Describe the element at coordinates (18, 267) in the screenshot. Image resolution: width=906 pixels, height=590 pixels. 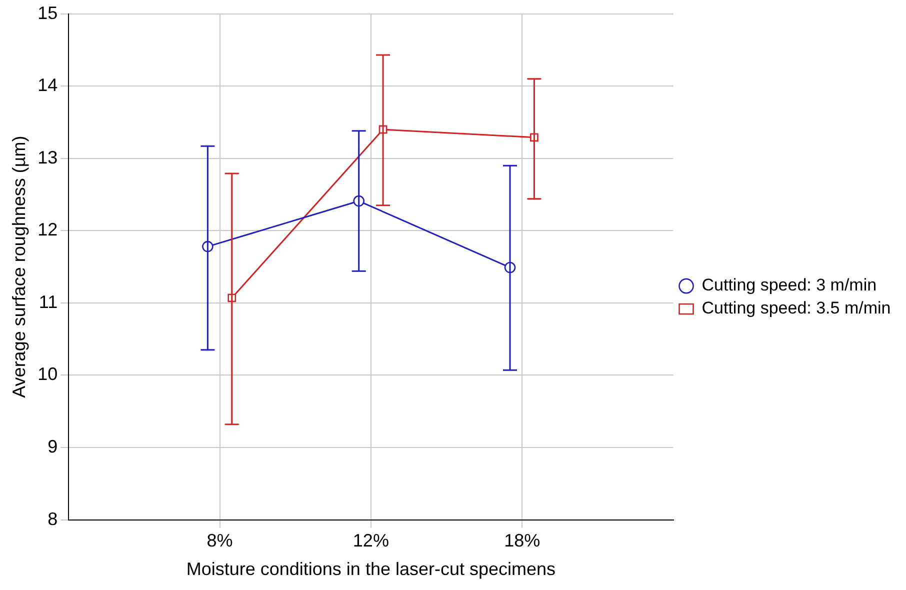
I see `y-axis-title: Average surface roughness (µm)` at that location.